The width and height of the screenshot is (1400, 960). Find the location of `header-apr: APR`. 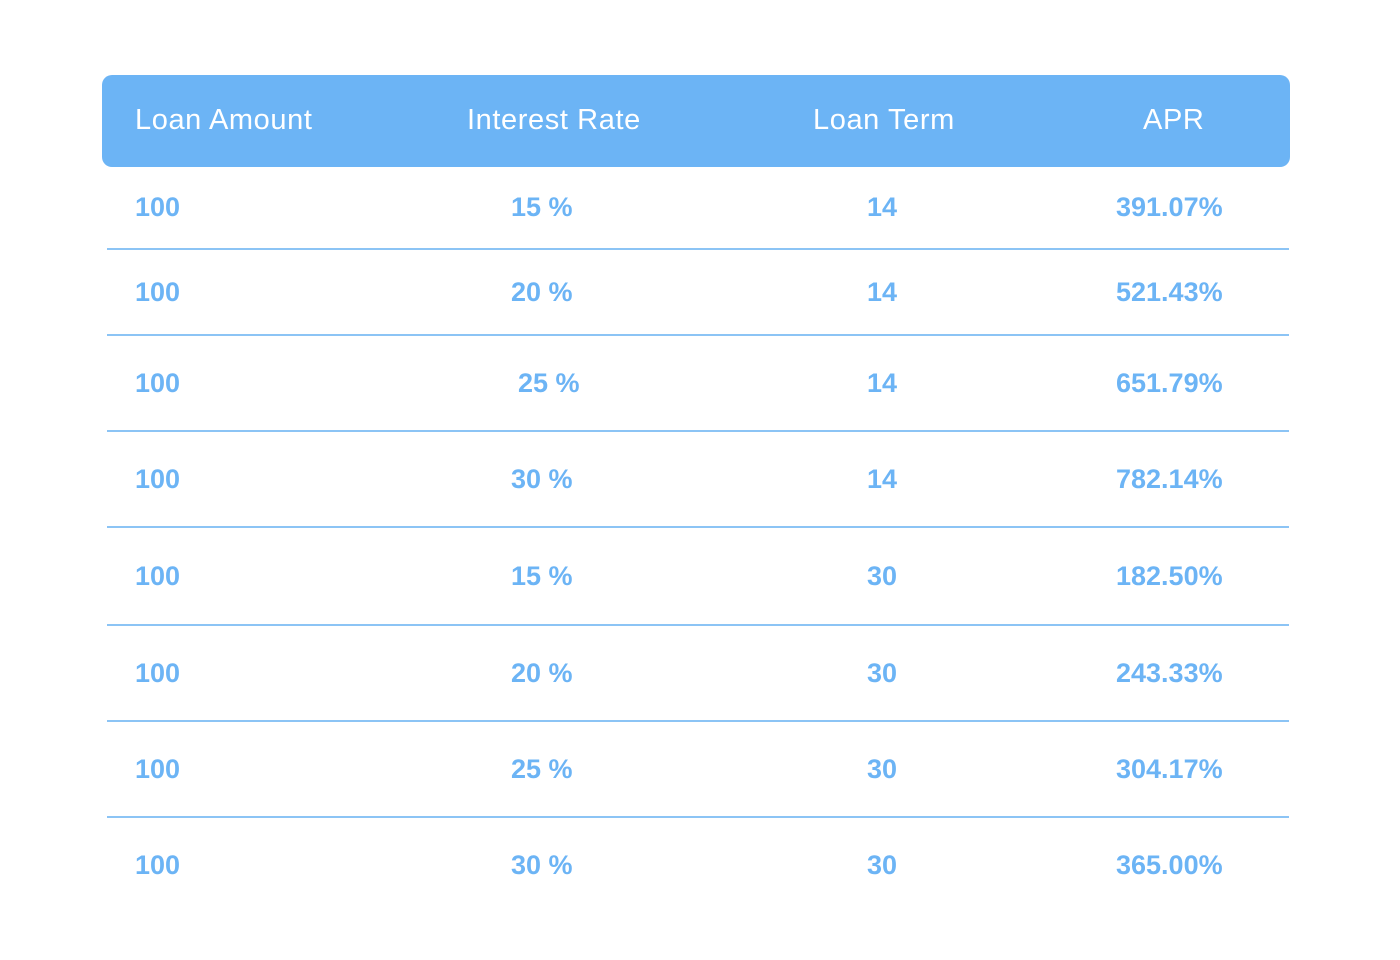

header-apr: APR is located at coordinates (1174, 120).